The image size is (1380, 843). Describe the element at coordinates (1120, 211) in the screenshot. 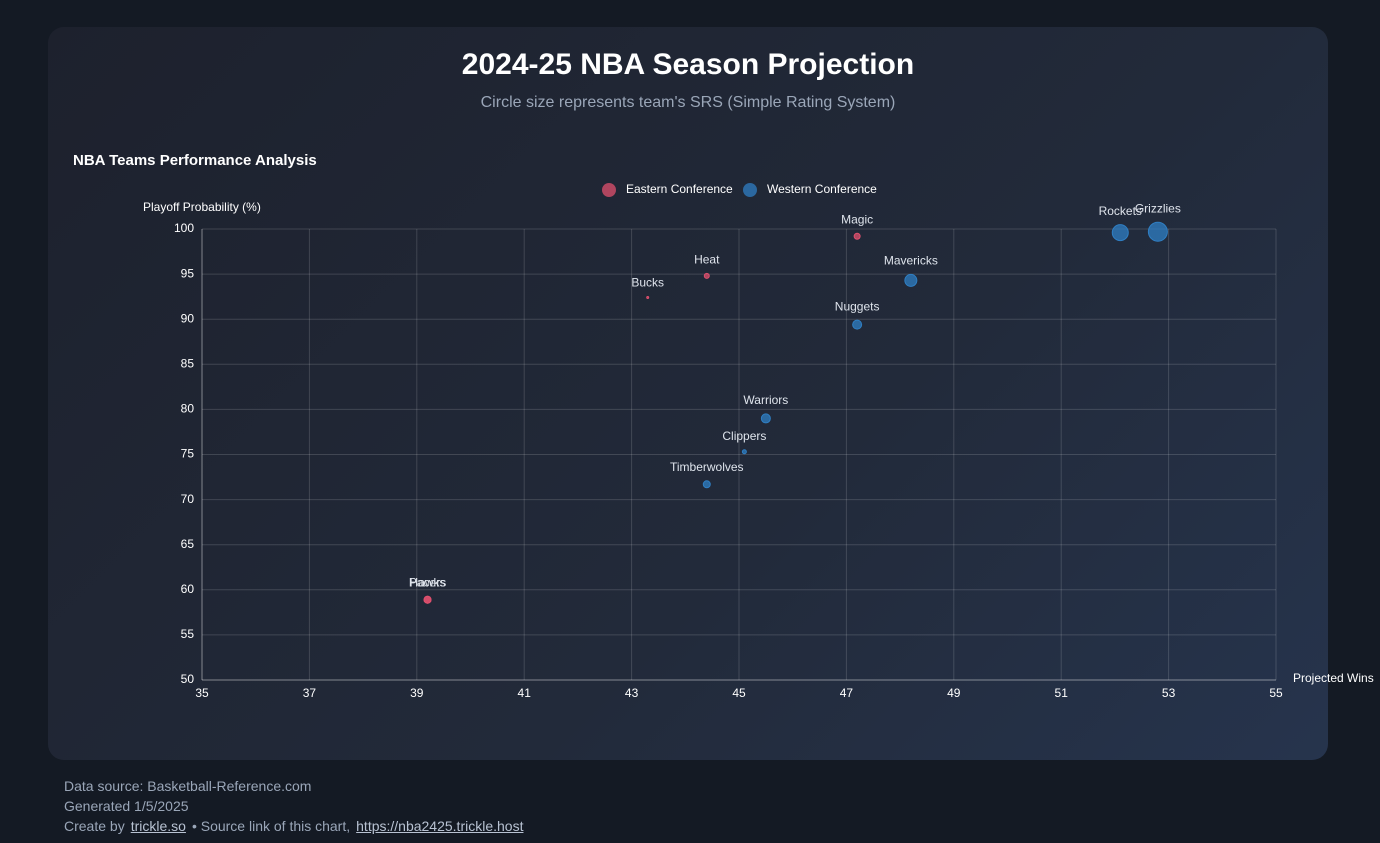

I see `point-label: Rockets` at that location.